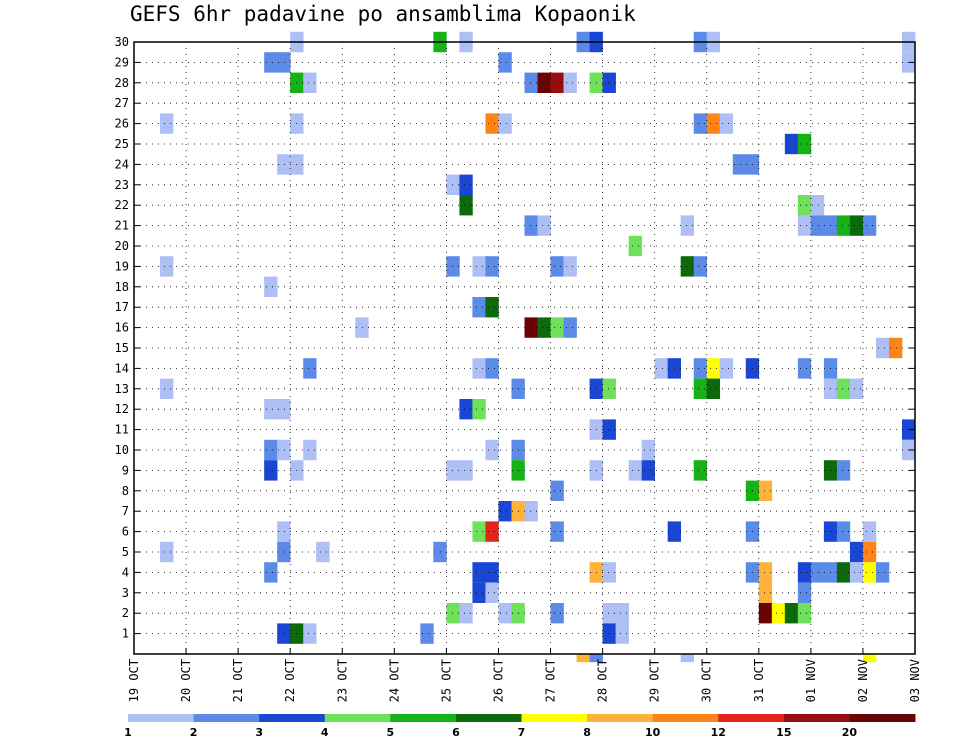 The height and width of the screenshot is (742, 960). What do you see at coordinates (707, 680) in the screenshot?
I see `x-tick-label: 30 OCT` at bounding box center [707, 680].